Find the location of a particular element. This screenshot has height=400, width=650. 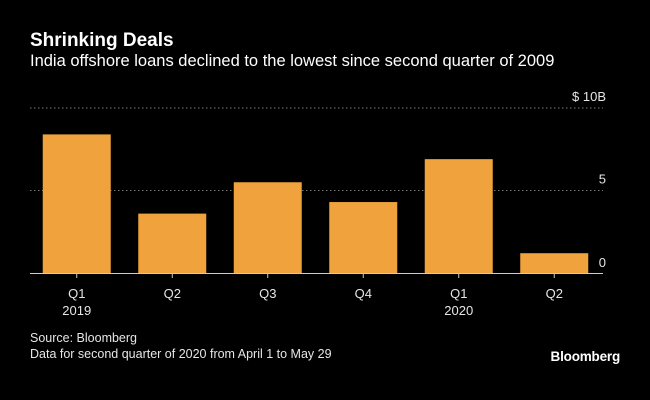

x-tick-label: Q4 is located at coordinates (363, 293).